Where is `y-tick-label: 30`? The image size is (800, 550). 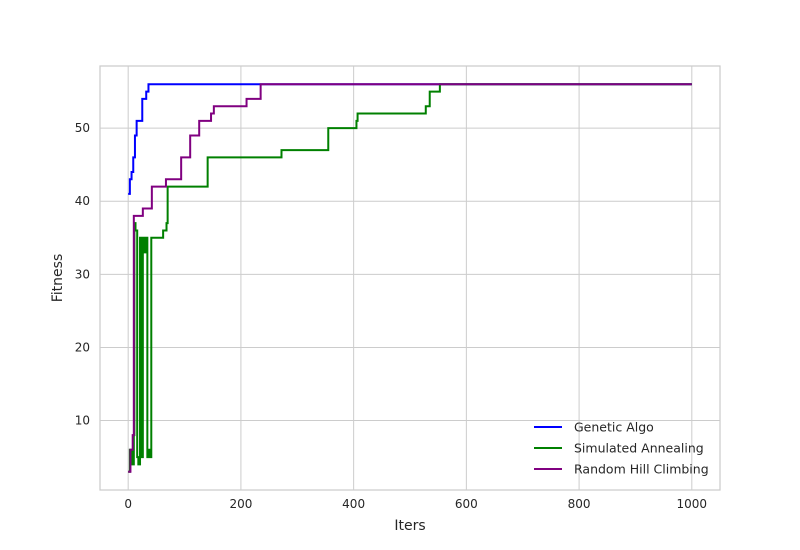
y-tick-label: 30 is located at coordinates (82, 274).